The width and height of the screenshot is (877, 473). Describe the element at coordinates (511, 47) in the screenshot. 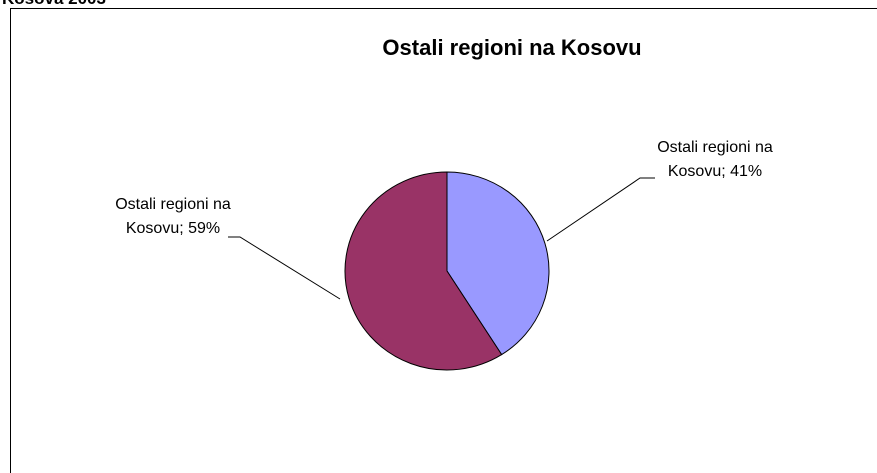

I see `chart-title: Ostali regioni na Kosovu` at that location.